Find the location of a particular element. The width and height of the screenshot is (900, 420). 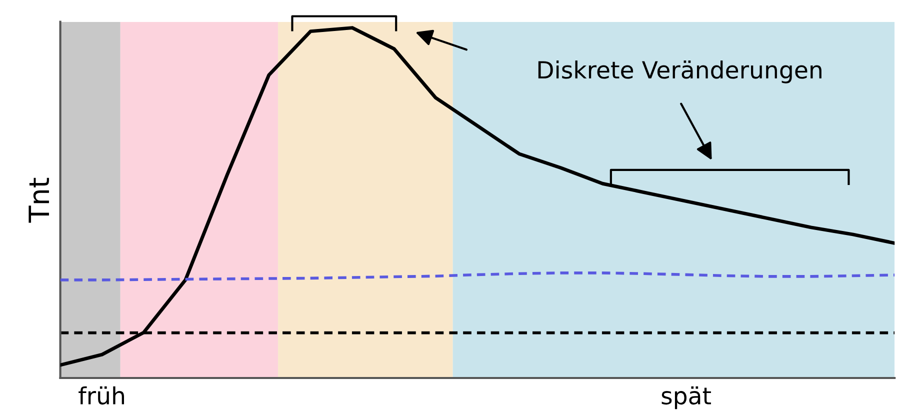

x-tick-label: spät is located at coordinates (686, 398).